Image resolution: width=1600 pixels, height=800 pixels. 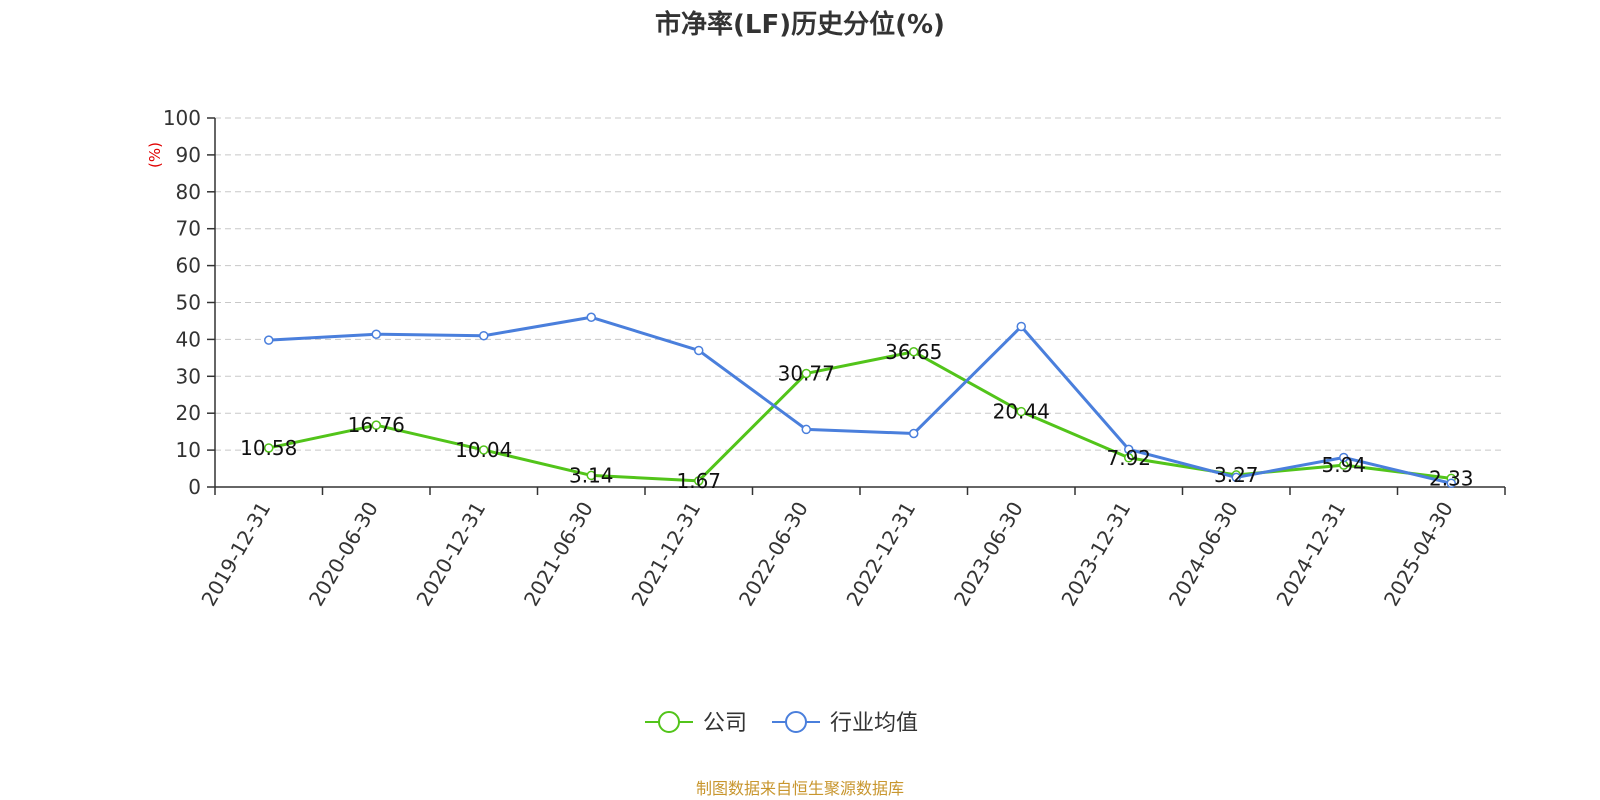 I want to click on x-tick-label: 2025-04-30, so click(x=1418, y=554).